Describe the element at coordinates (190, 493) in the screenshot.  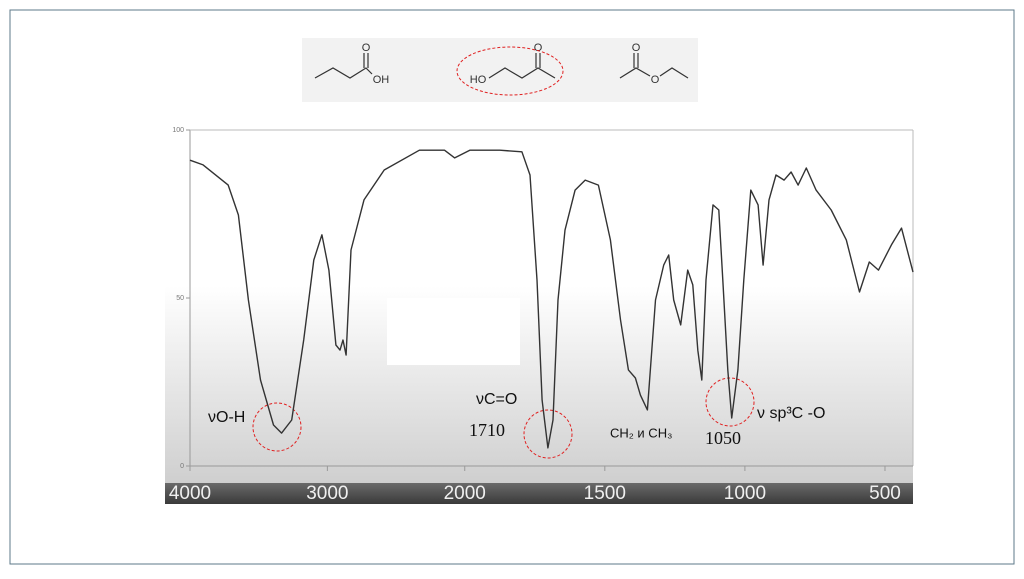
I see `x-tick-label: 4000` at that location.